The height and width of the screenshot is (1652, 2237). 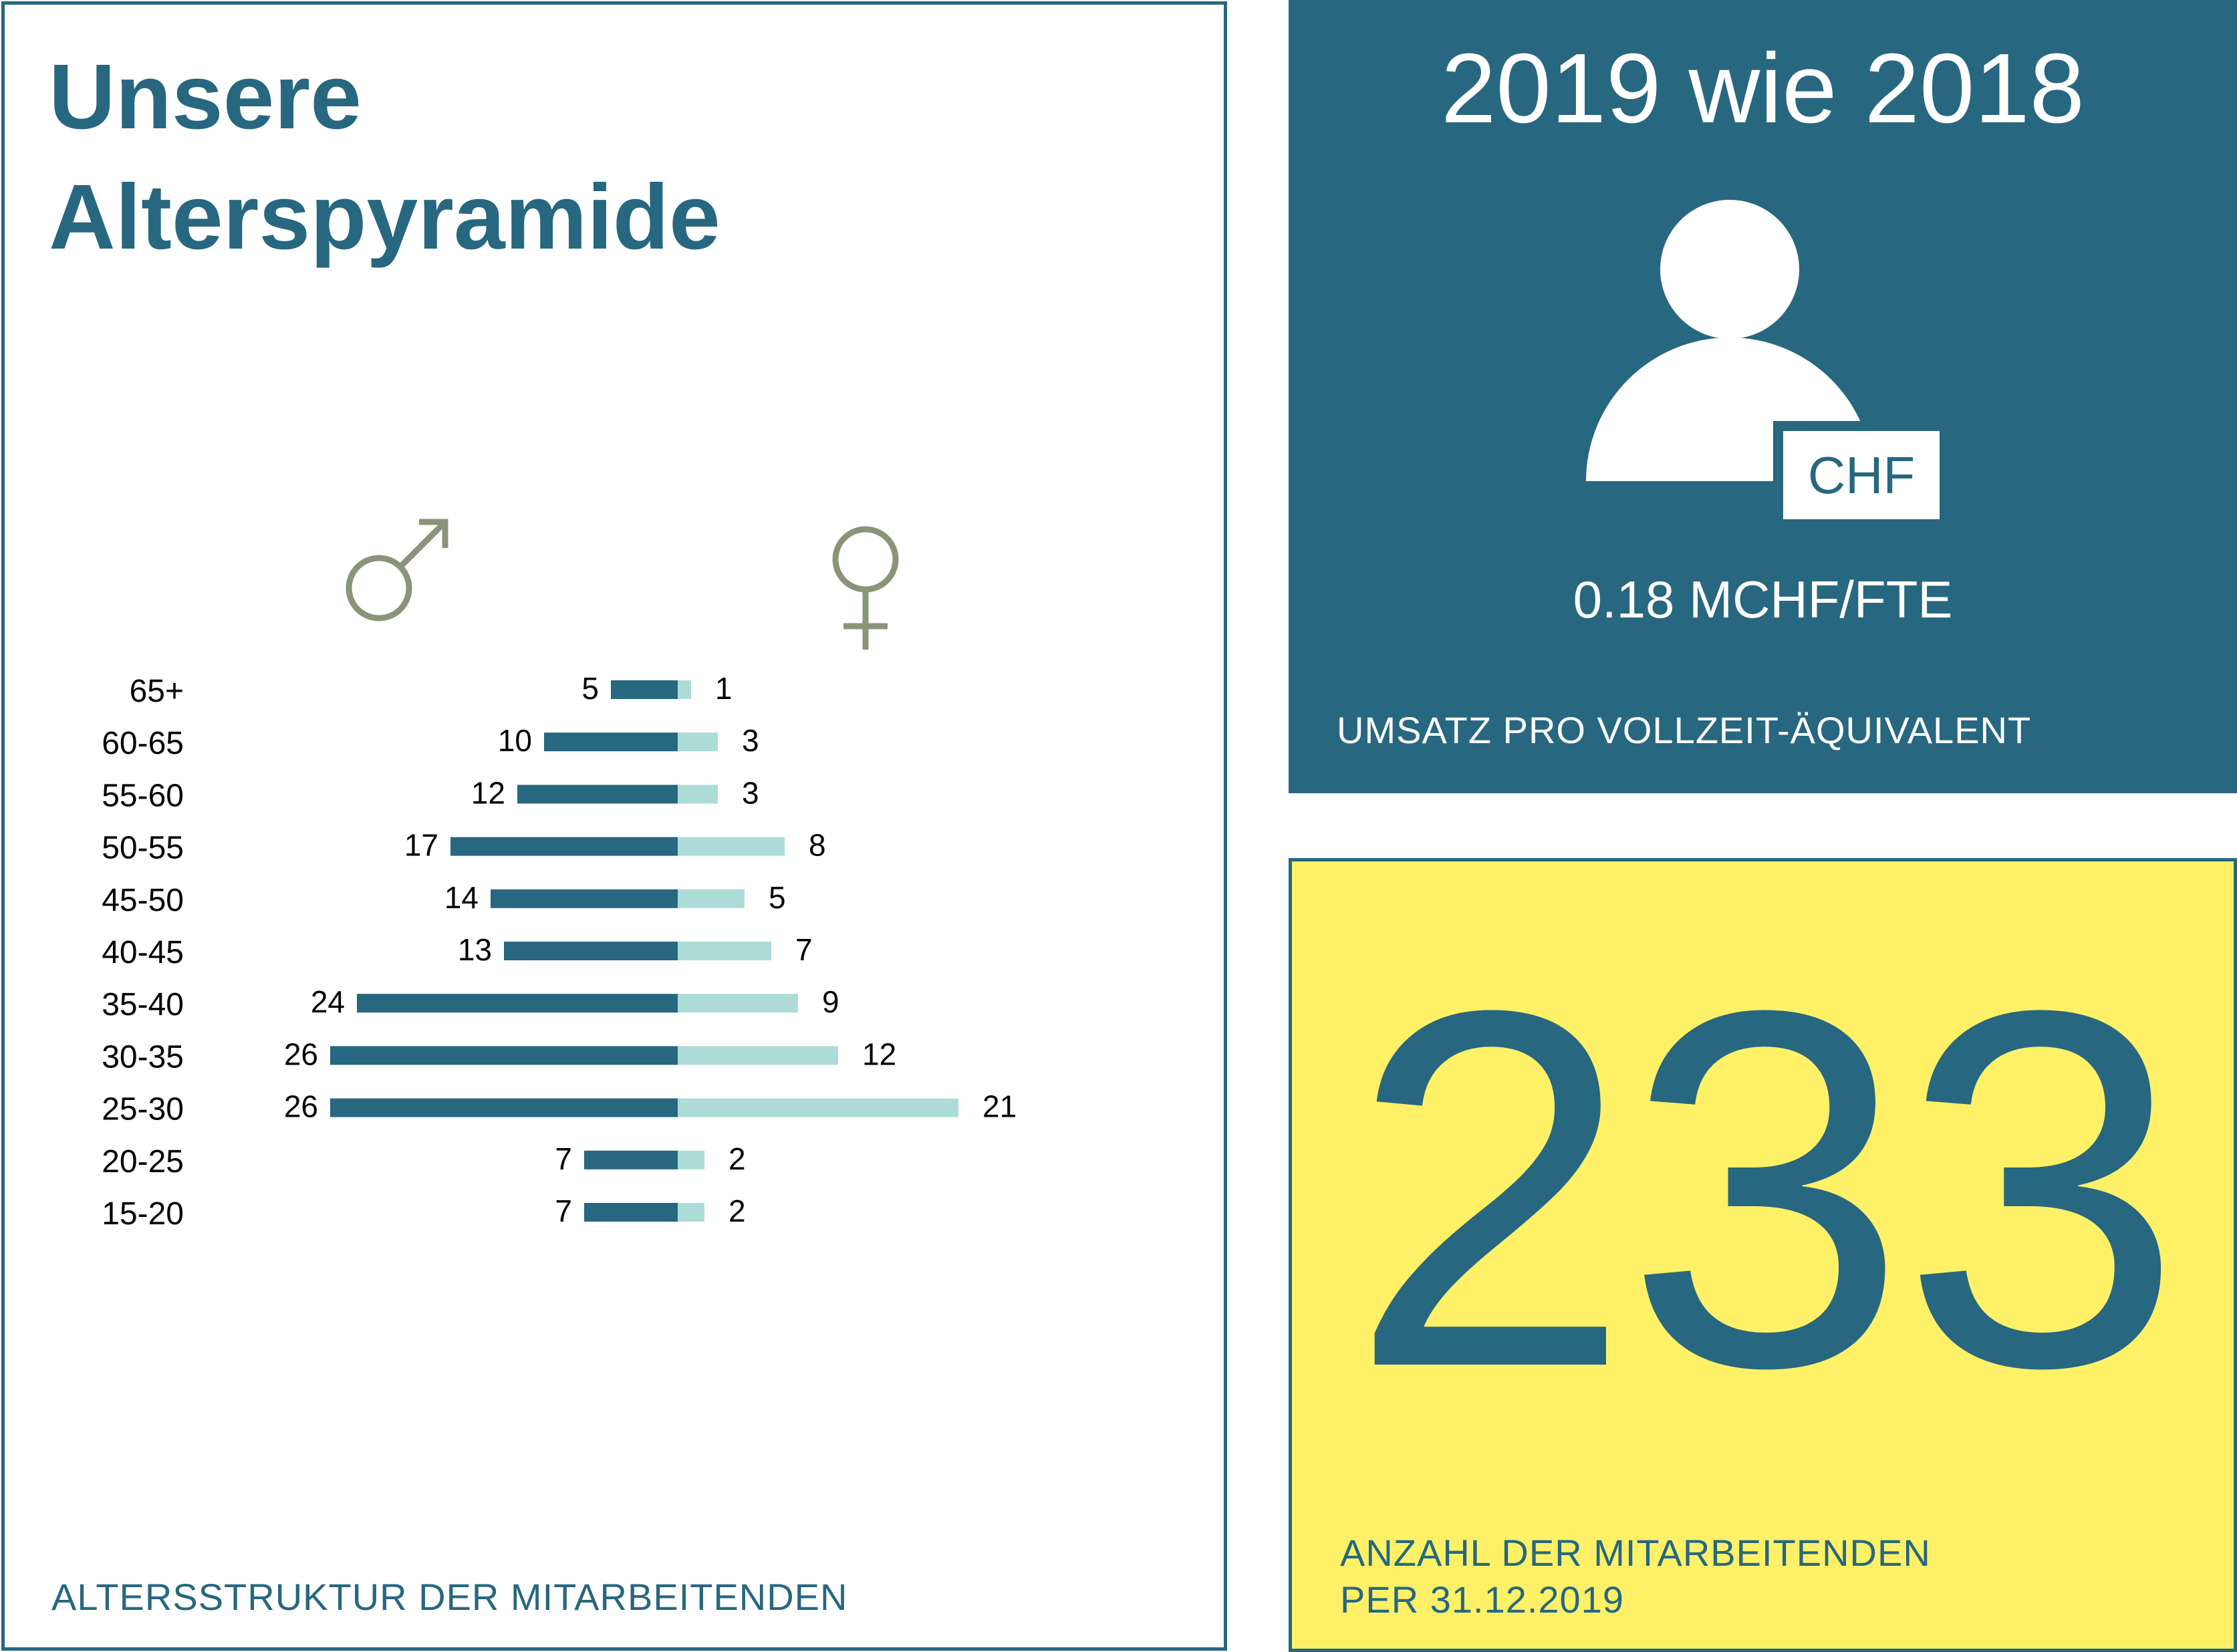 I want to click on male-value-label: 13, so click(x=475, y=949).